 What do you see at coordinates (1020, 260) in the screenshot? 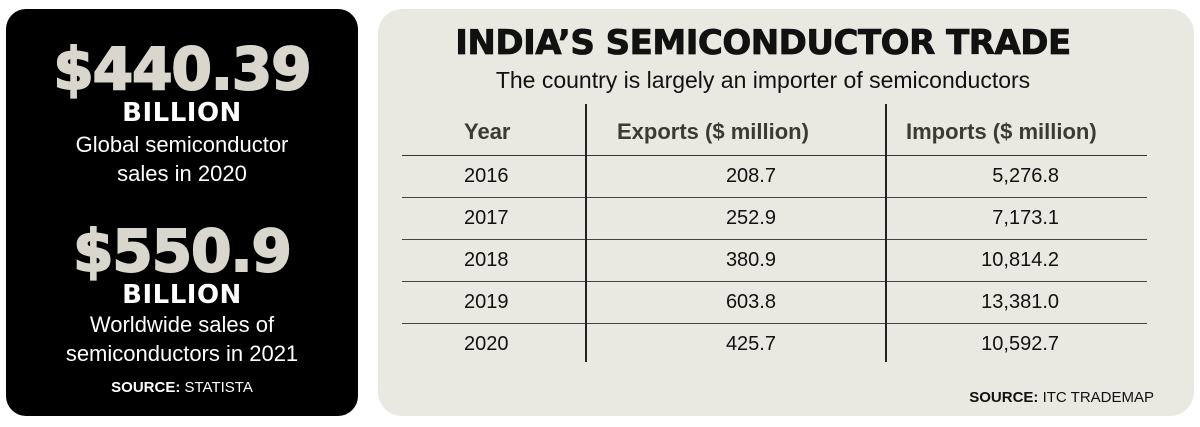
I see `imports-cell: 10,814.2` at bounding box center [1020, 260].